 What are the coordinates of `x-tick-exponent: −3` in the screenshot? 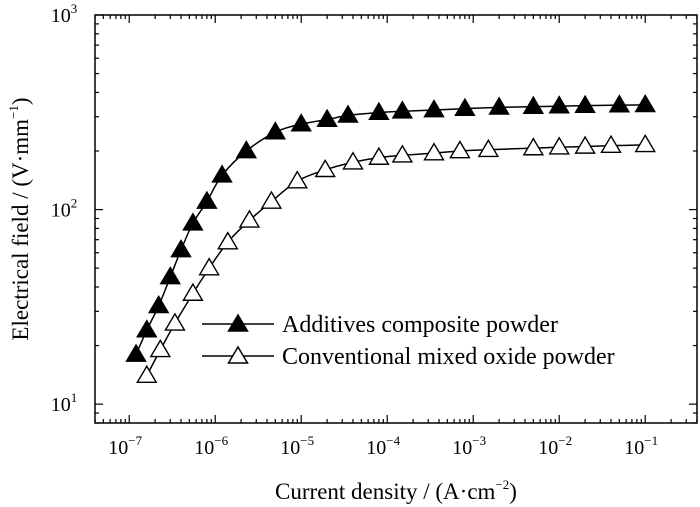 It's located at (479, 440).